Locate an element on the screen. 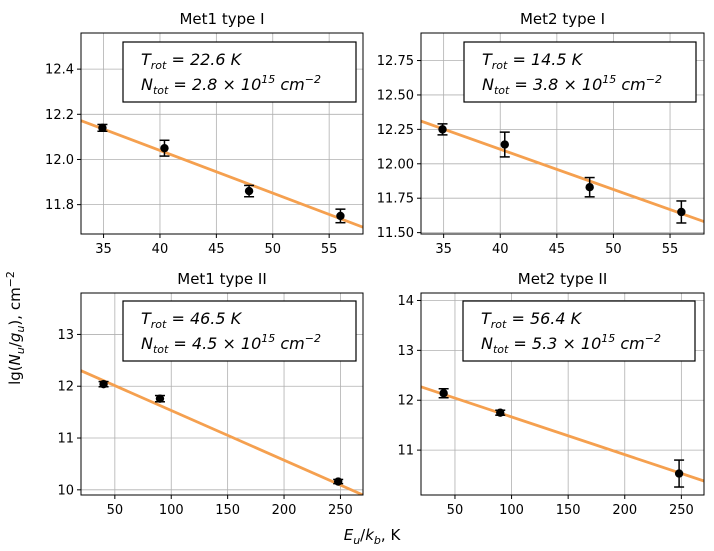 This screenshot has width=714, height=551. y-tick-label: 14 is located at coordinates (405, 301).